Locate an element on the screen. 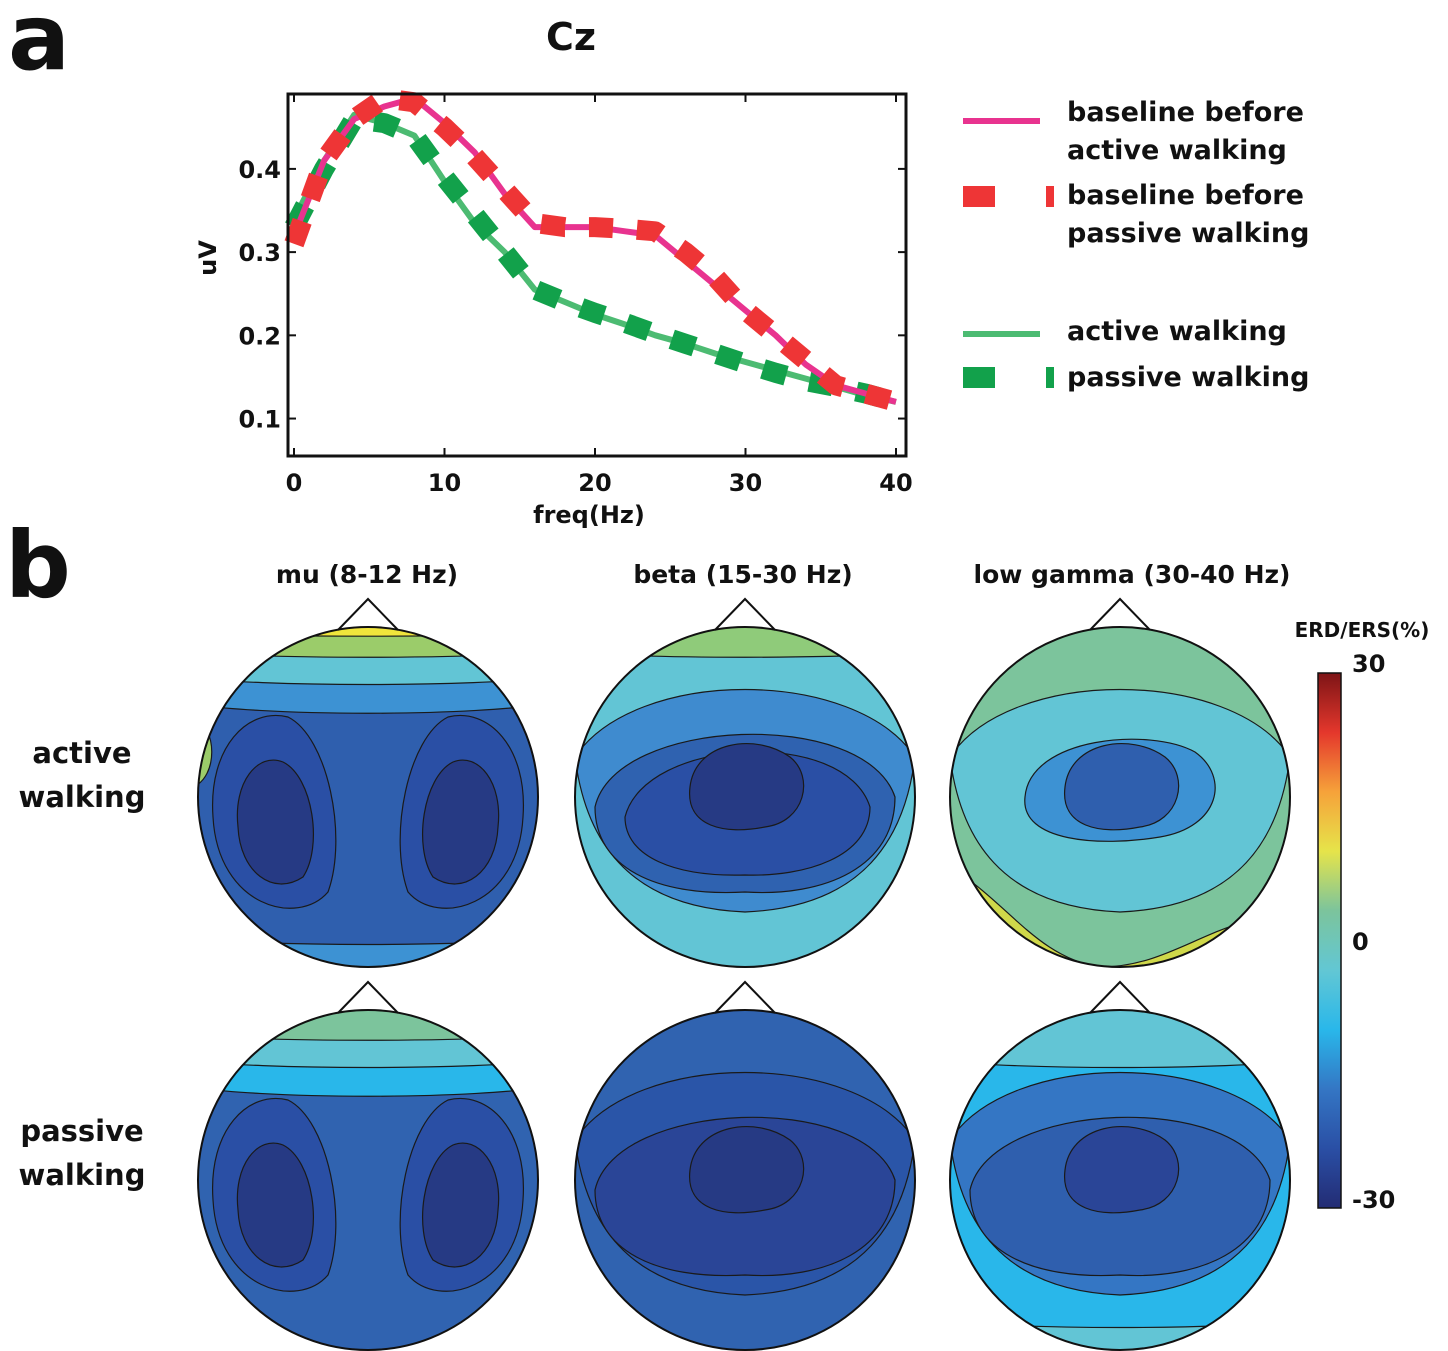 Image resolution: width=1448 pixels, height=1351 pixels. topomap-active-walking-low is located at coordinates (1120, 782).